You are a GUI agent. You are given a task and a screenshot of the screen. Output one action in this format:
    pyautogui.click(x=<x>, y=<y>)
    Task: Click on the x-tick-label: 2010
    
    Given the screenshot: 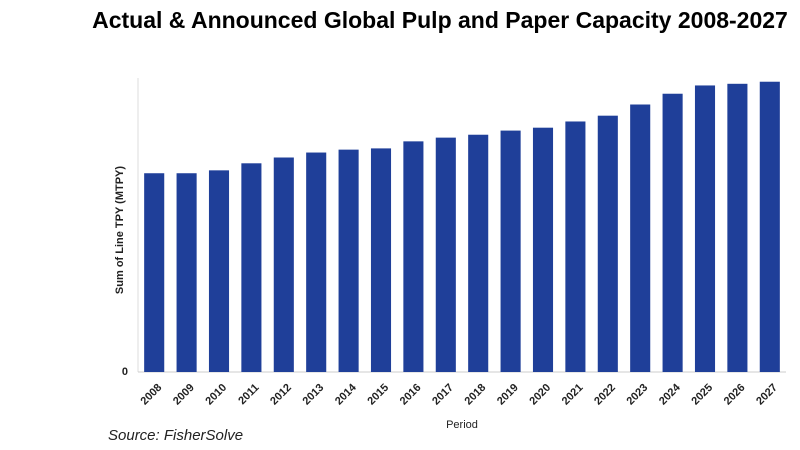 What is the action you would take?
    pyautogui.click(x=216, y=395)
    